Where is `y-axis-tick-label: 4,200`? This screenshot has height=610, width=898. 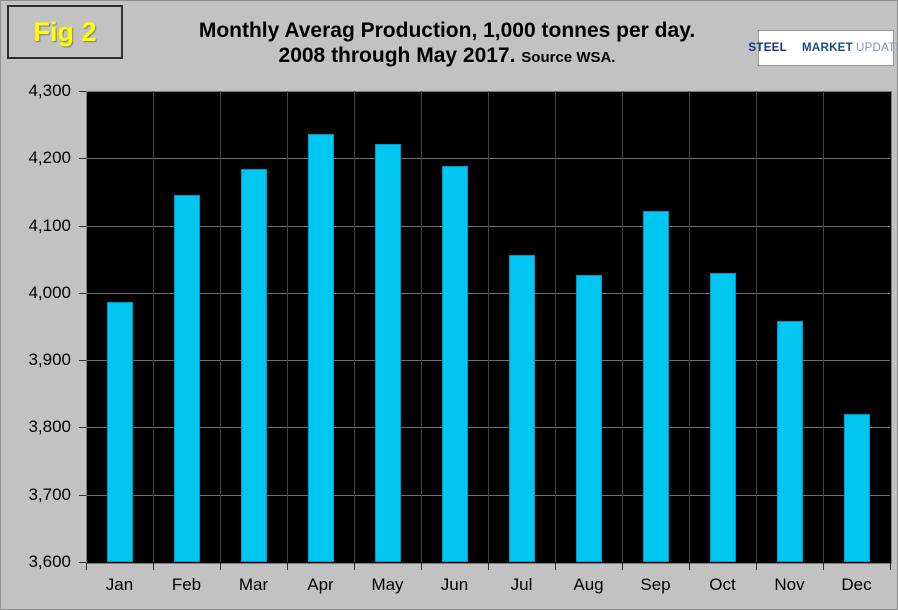
y-axis-tick-label: 4,200 is located at coordinates (49, 158).